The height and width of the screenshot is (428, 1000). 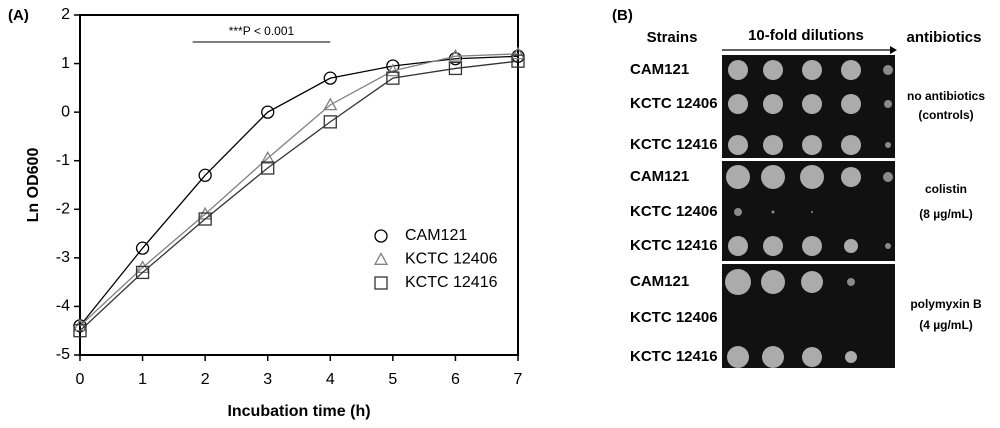 I want to click on y-tick-label: 2, so click(x=65, y=14).